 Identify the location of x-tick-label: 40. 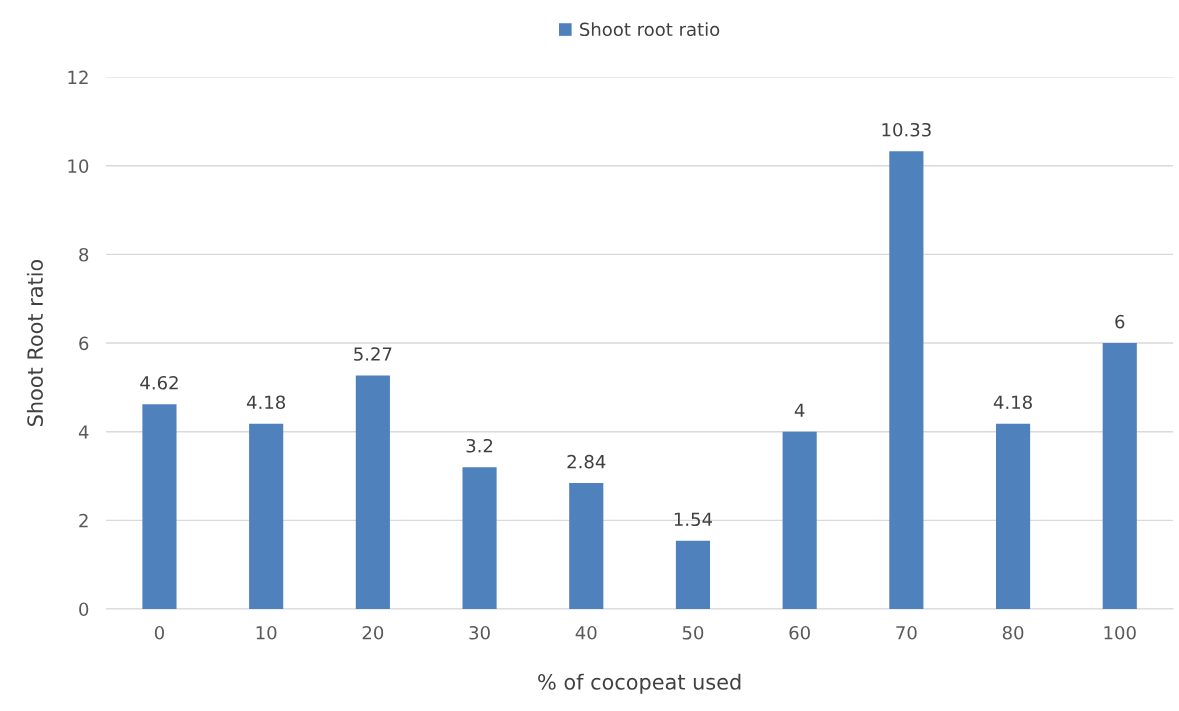
(586, 632).